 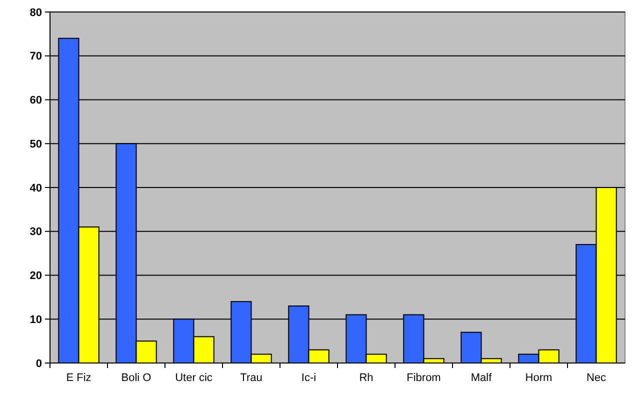 What do you see at coordinates (36, 320) in the screenshot?
I see `y-tick-label: 10` at bounding box center [36, 320].